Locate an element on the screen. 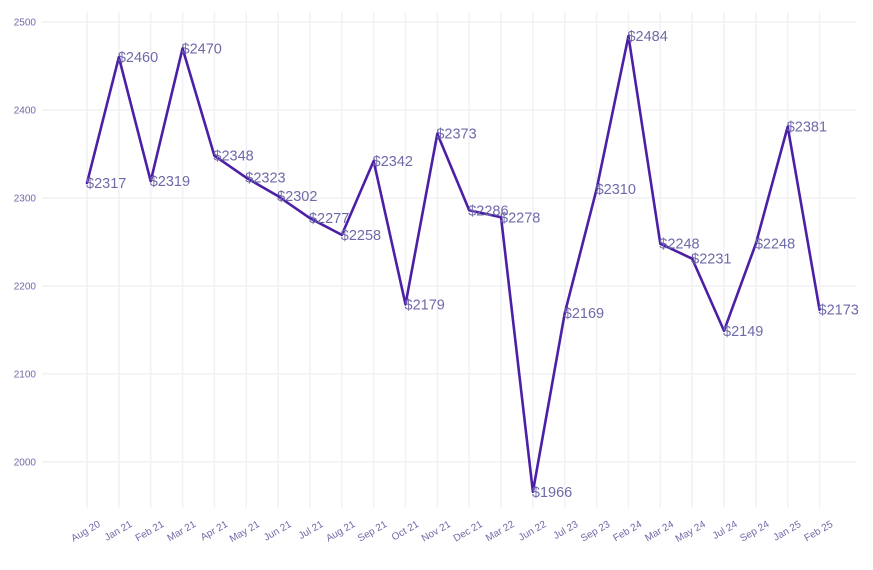 The image size is (873, 570). data-label: $2310 is located at coordinates (616, 190).